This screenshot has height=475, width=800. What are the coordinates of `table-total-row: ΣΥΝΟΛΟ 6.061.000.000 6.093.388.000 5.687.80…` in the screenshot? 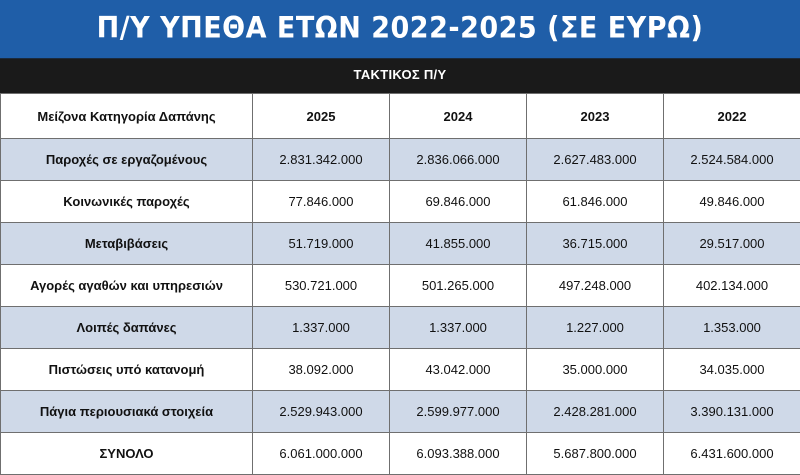 It's located at (400, 453).